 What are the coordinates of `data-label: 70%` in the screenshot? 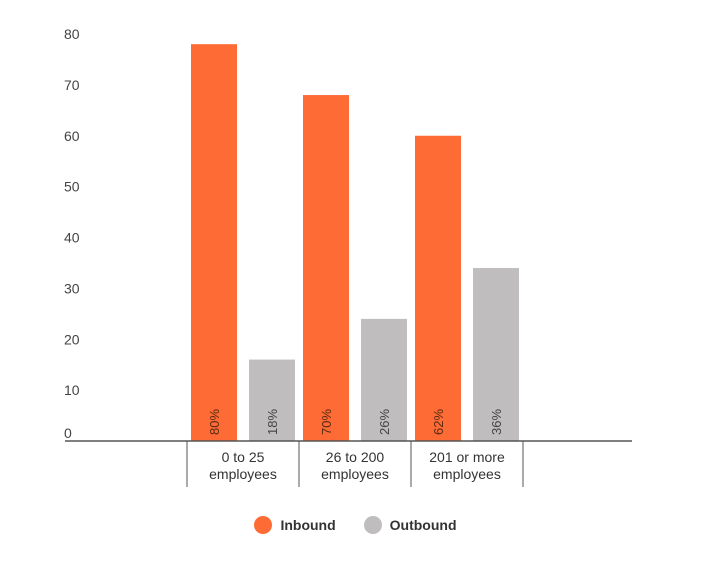 It's located at (326, 422).